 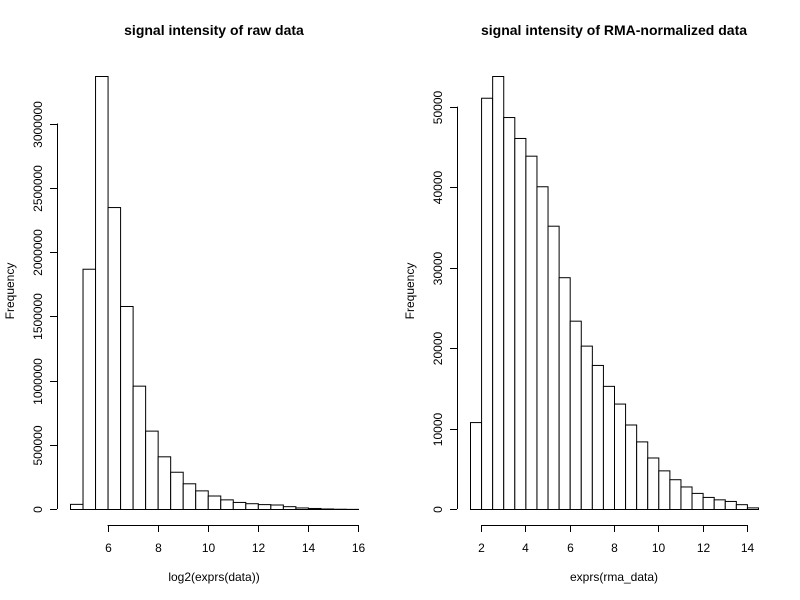 What do you see at coordinates (481, 548) in the screenshot?
I see `x-tick-label: 2` at bounding box center [481, 548].